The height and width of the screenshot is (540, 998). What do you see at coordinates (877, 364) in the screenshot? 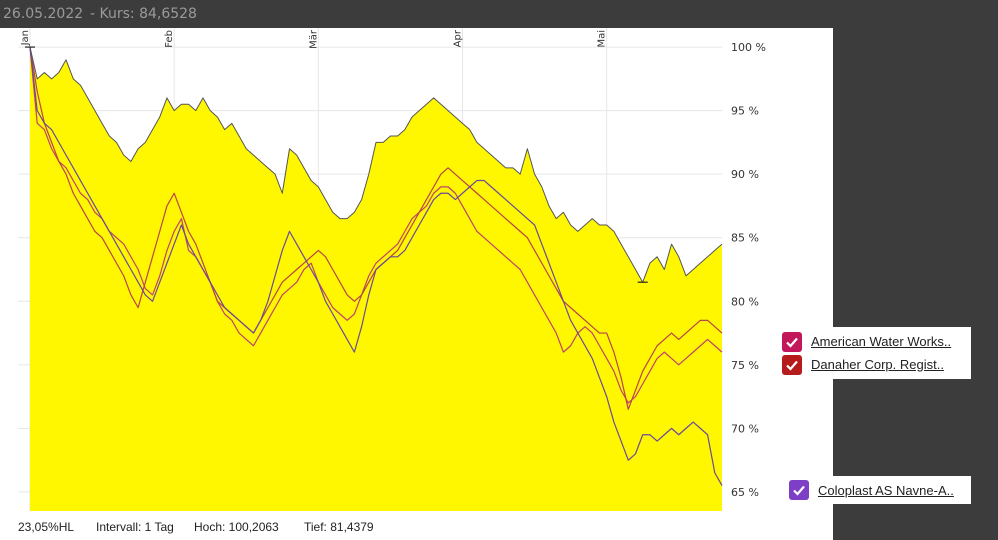
I see `legend-label-danaher: Danaher Corp. Regist..` at bounding box center [877, 364].